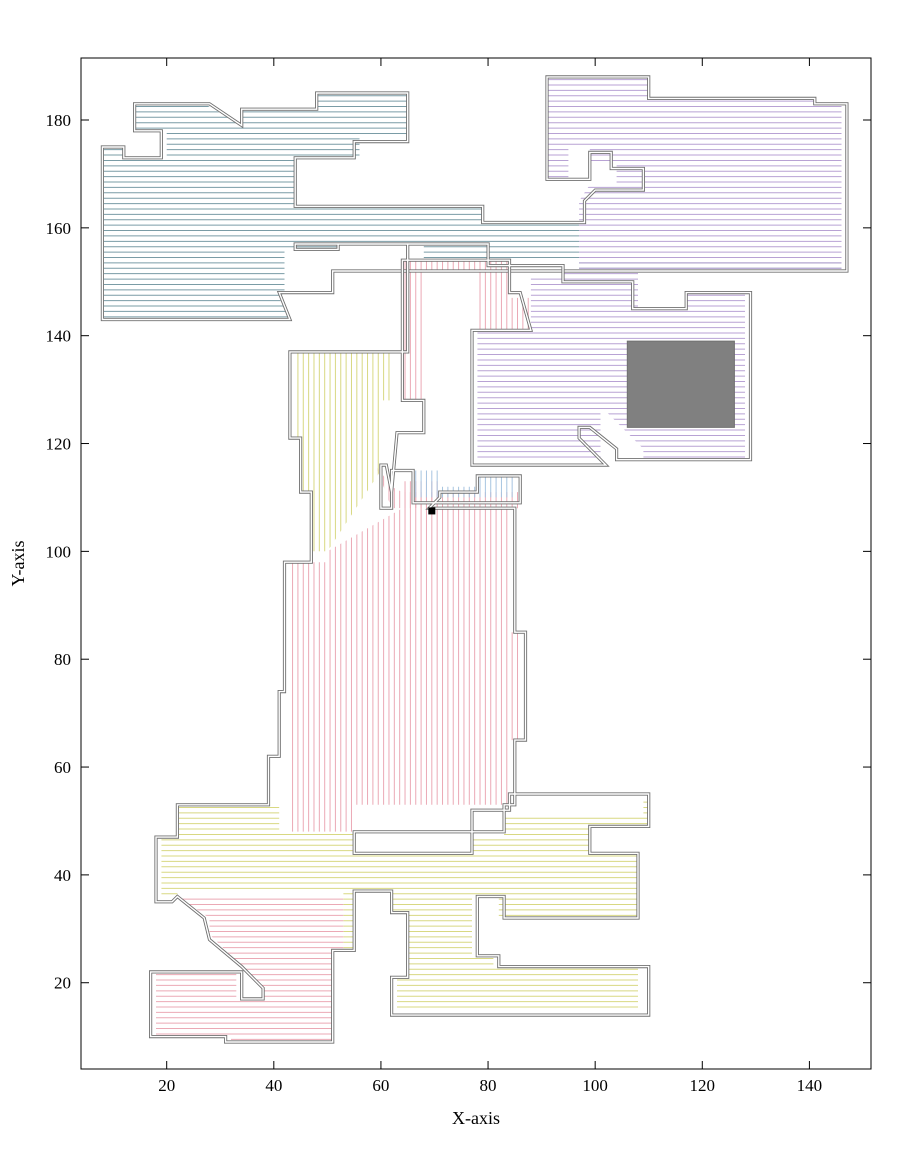  Describe the element at coordinates (62, 983) in the screenshot. I see `y-tick-label: 20` at that location.